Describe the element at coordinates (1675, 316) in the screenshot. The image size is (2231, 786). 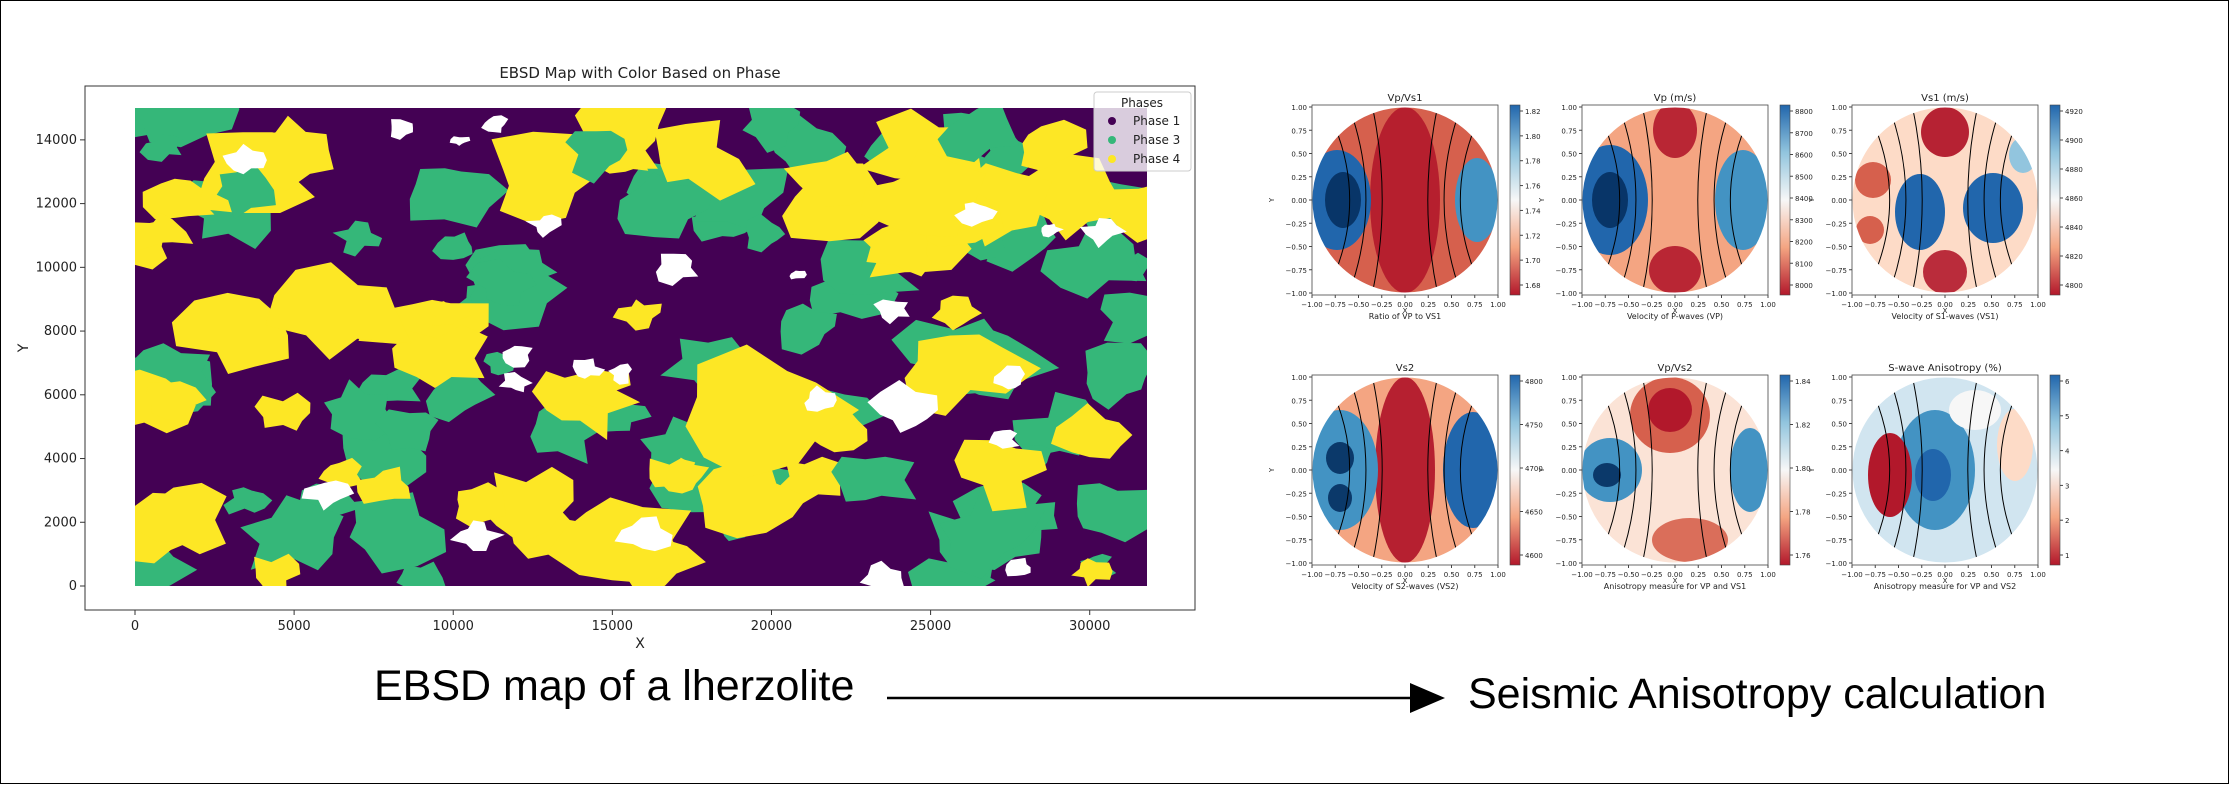
I see `pole-figure-xlabel: Velocity of P-waves (VP)` at that location.